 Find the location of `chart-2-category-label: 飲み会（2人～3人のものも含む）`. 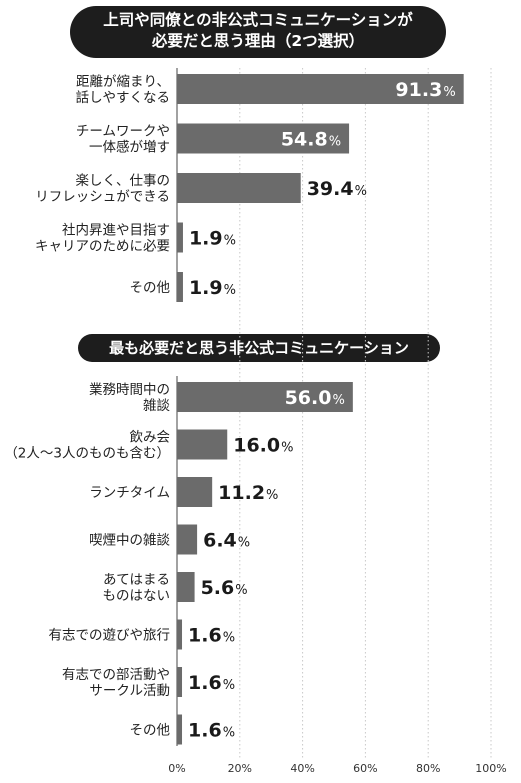

chart-2-category-label: 飲み会（2人～3人のものも含む） is located at coordinates (87, 446).